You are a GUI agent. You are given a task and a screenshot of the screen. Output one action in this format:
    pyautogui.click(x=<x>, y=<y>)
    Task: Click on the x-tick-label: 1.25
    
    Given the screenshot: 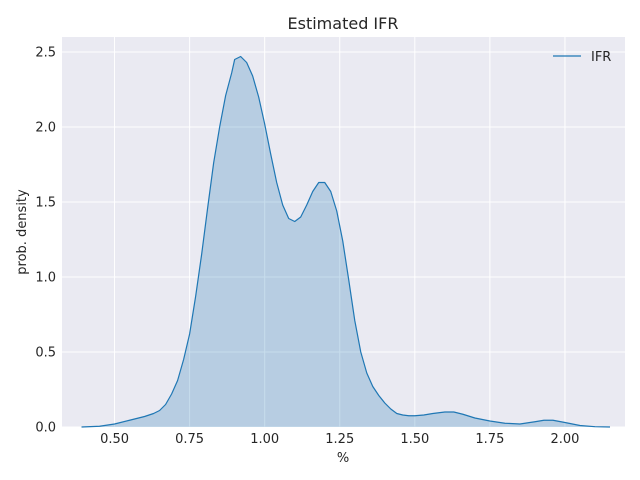 What is the action you would take?
    pyautogui.click(x=339, y=439)
    